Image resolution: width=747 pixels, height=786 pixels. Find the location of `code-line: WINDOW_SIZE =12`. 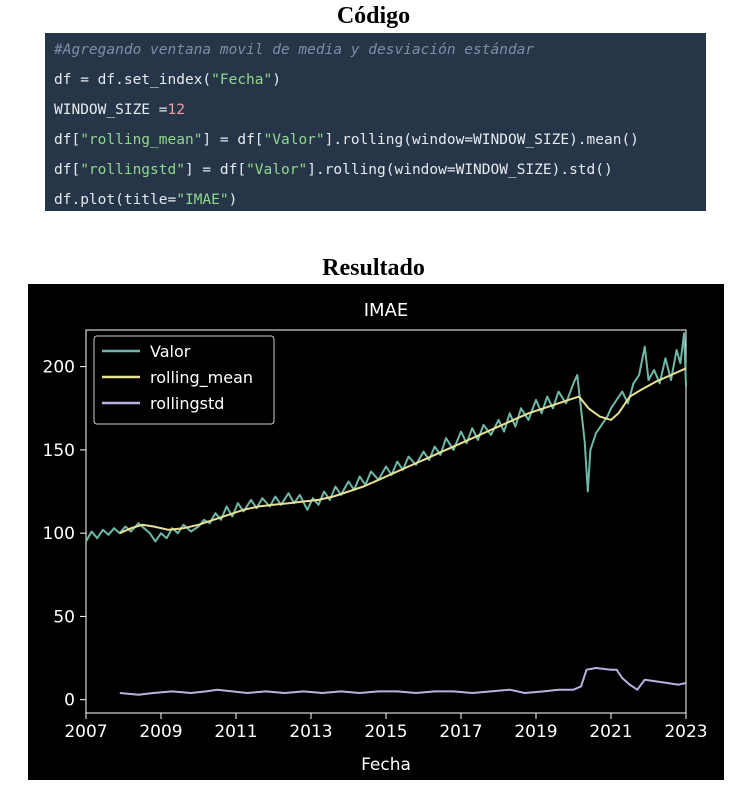

code-line: WINDOW_SIZE =12 is located at coordinates (380, 110).